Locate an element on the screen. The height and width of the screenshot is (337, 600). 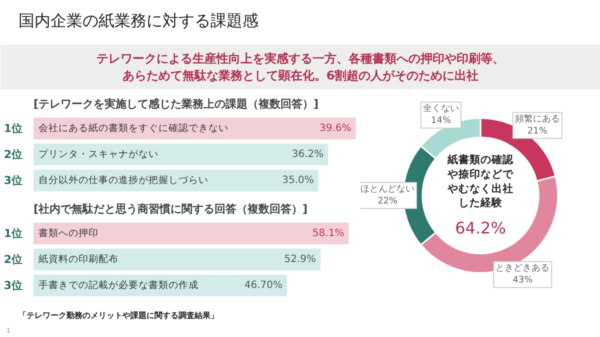
data-label: 39.6% is located at coordinates (335, 128).